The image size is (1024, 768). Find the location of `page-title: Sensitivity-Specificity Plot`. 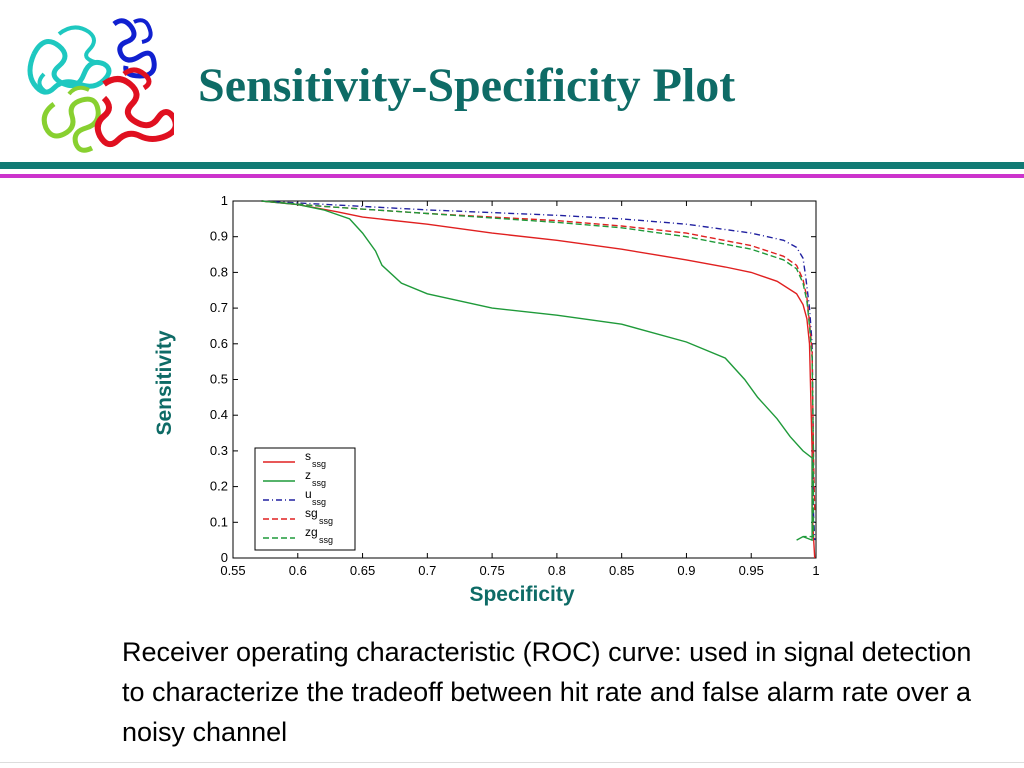

page-title: Sensitivity-Specificity Plot is located at coordinates (467, 85).